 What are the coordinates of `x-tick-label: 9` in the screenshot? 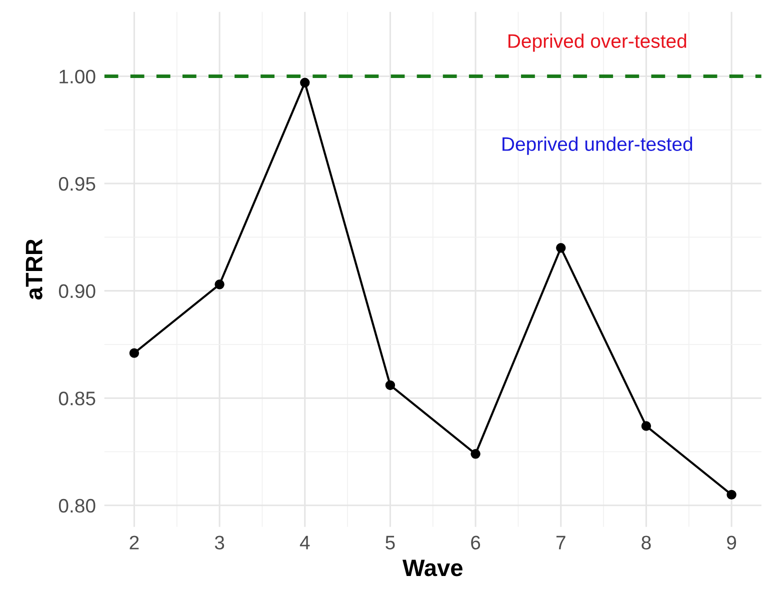 It's located at (731, 543).